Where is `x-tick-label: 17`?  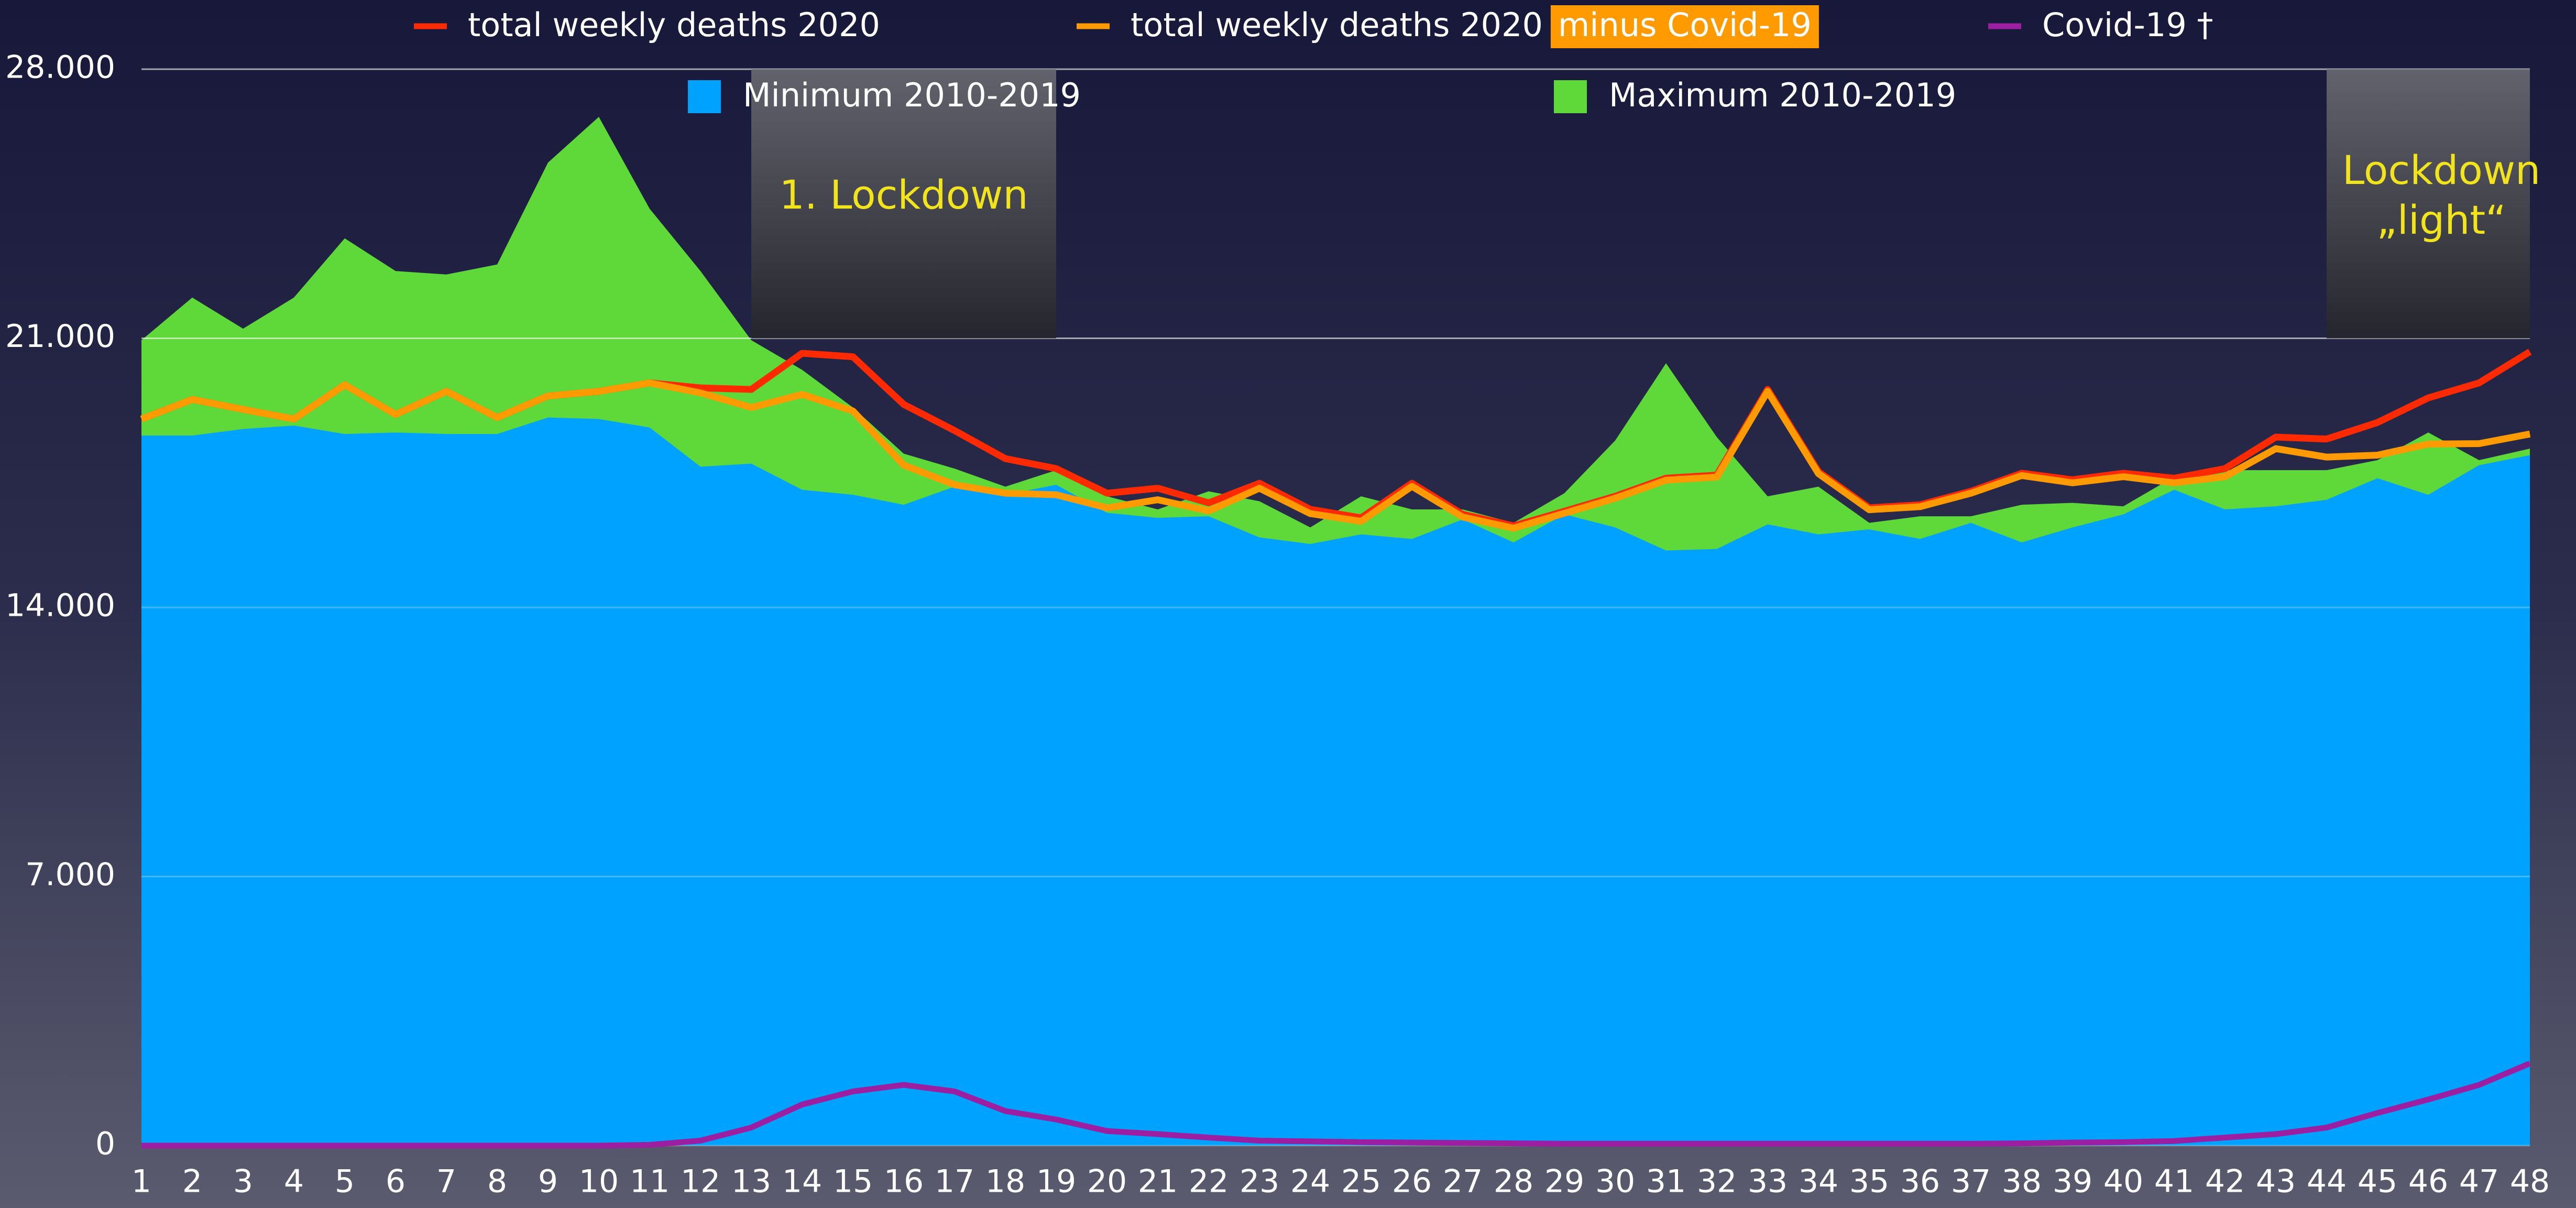 x-tick-label: 17 is located at coordinates (954, 1181).